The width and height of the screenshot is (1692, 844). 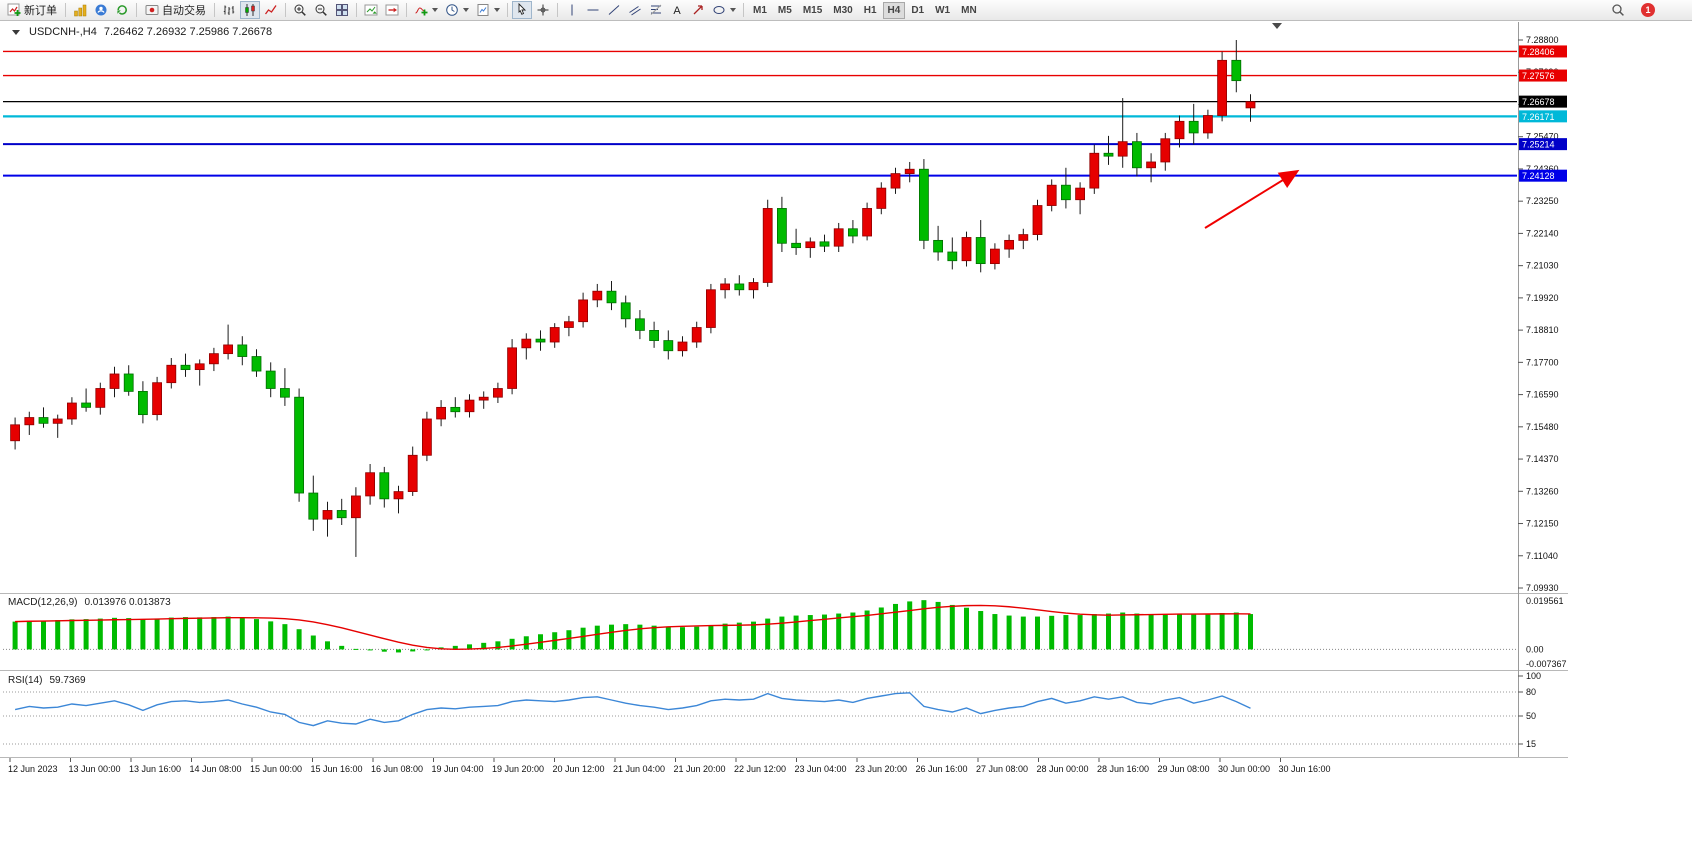 What do you see at coordinates (632, 709) in the screenshot?
I see `rsi-line` at bounding box center [632, 709].